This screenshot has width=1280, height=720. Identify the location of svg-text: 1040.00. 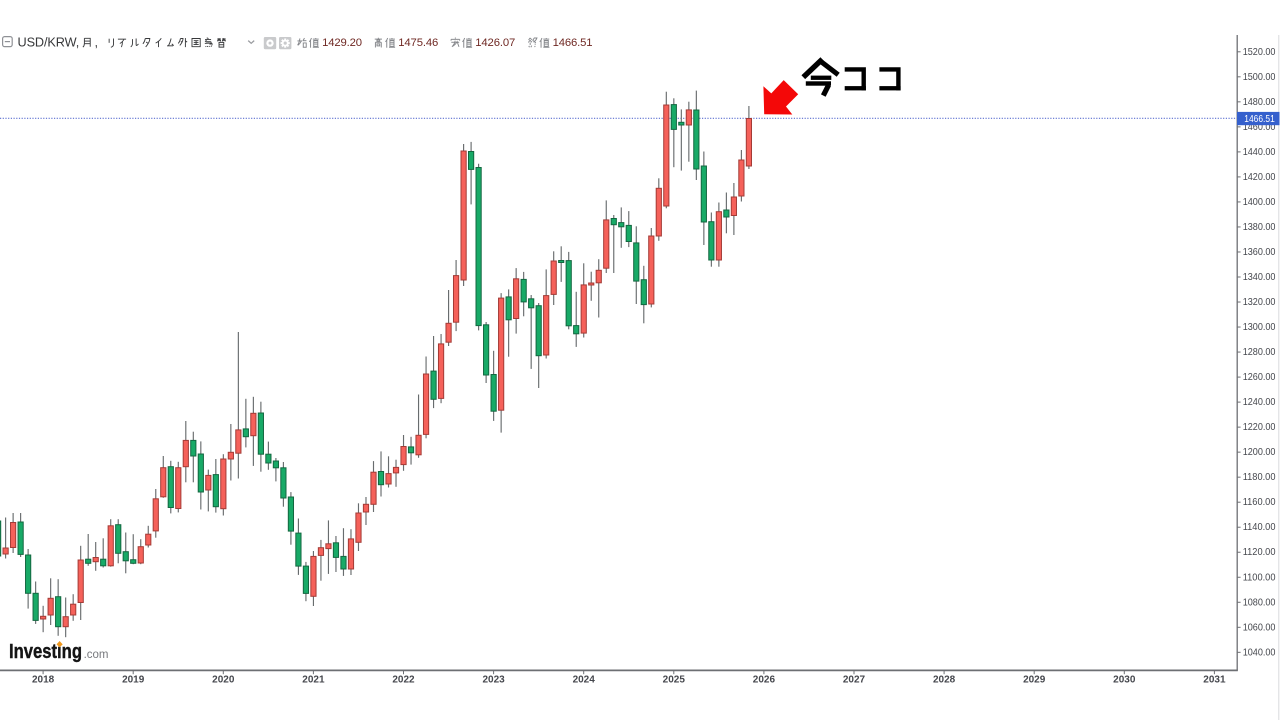
(1259, 652).